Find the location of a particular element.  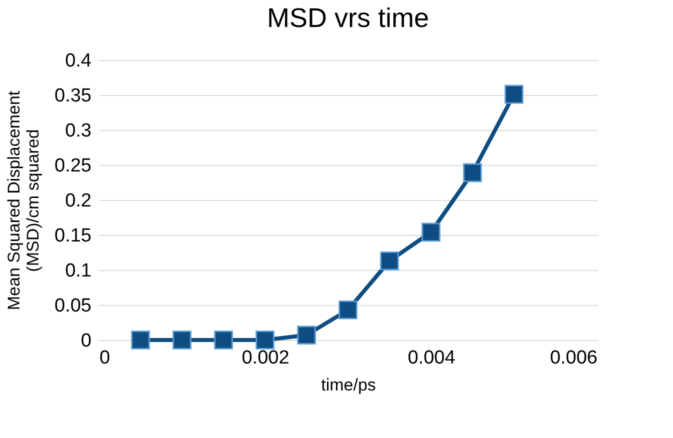

x-tick-label: 0 is located at coordinates (105, 358).